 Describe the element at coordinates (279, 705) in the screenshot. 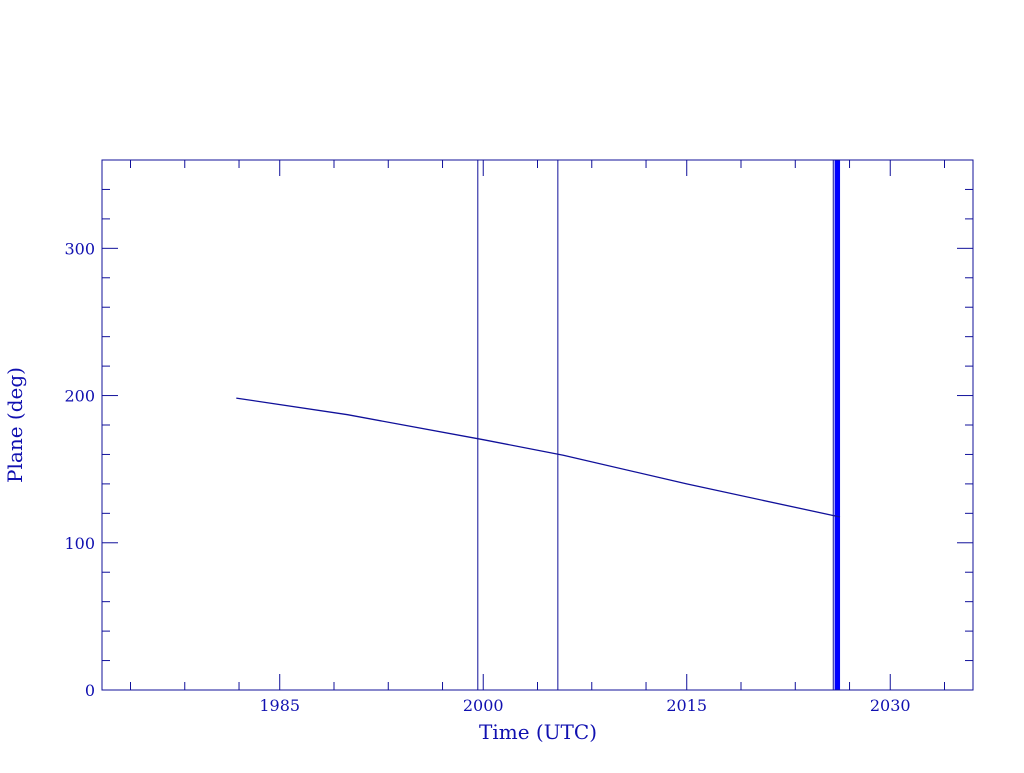

I see `x-tick-label: 1985` at that location.